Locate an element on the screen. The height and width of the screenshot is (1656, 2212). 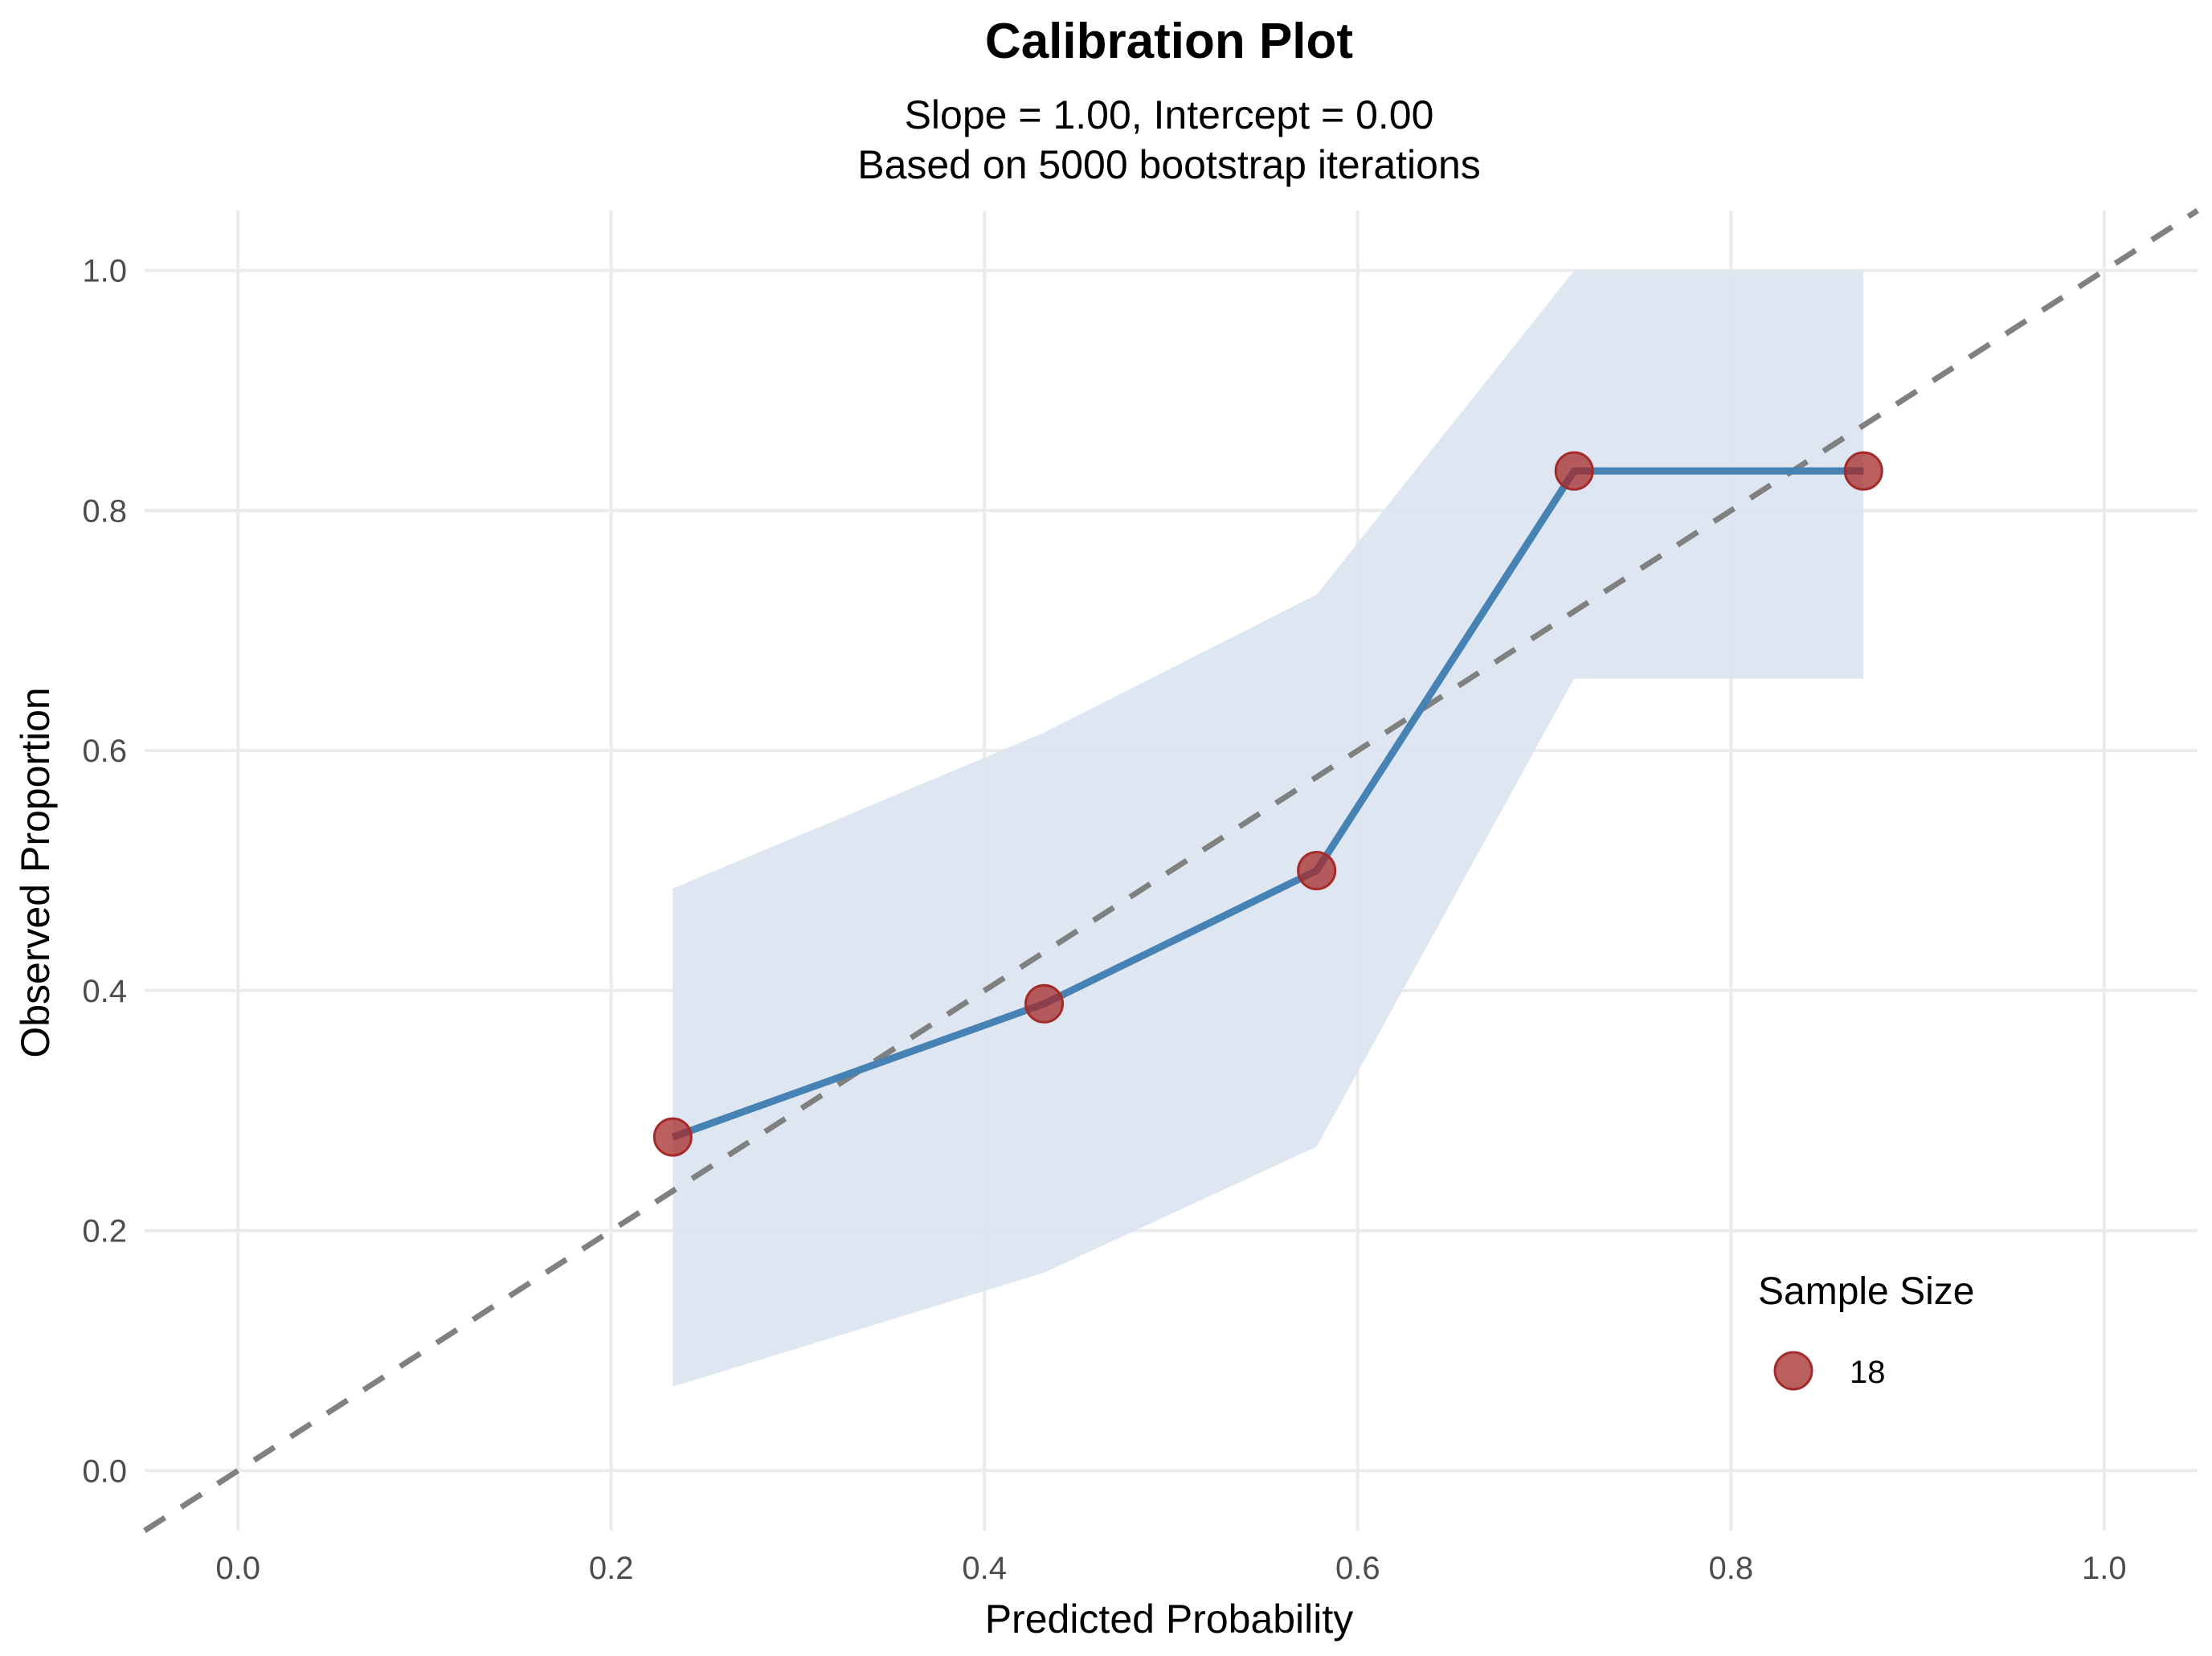
y-axis-title: Observed Proportion is located at coordinates (35, 872).